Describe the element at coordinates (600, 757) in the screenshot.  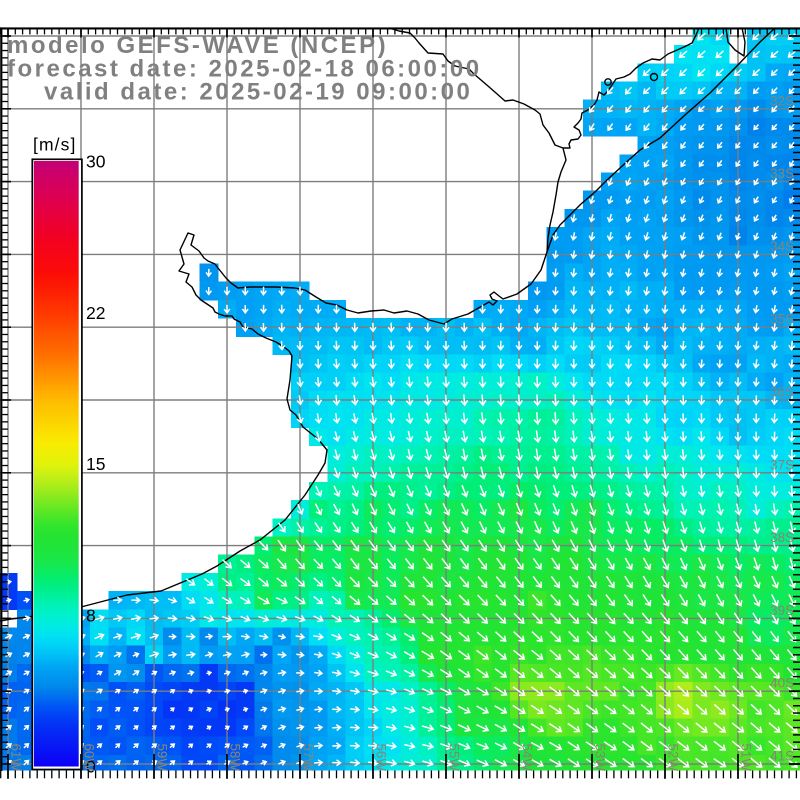
I see `svg-text: 53W` at that location.